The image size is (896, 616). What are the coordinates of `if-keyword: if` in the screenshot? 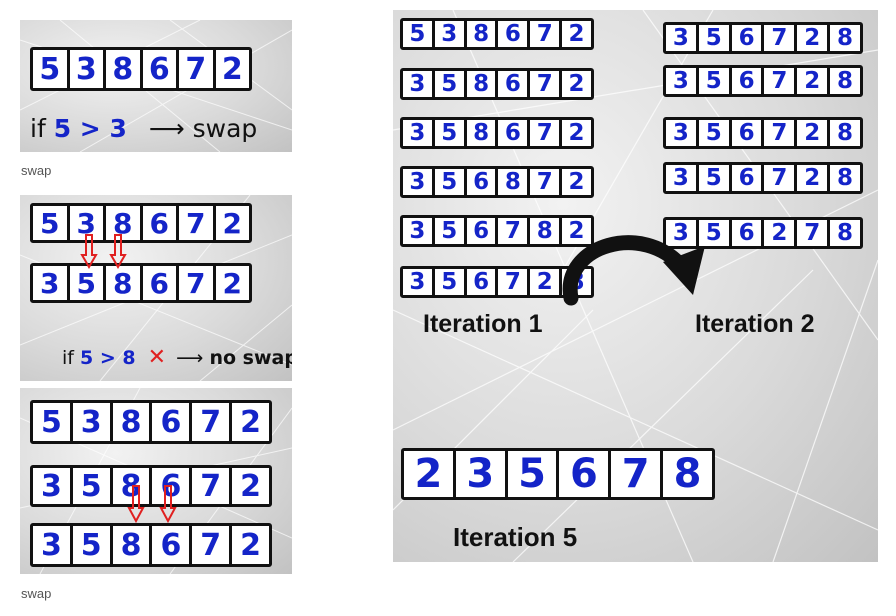 It's located at (38, 128).